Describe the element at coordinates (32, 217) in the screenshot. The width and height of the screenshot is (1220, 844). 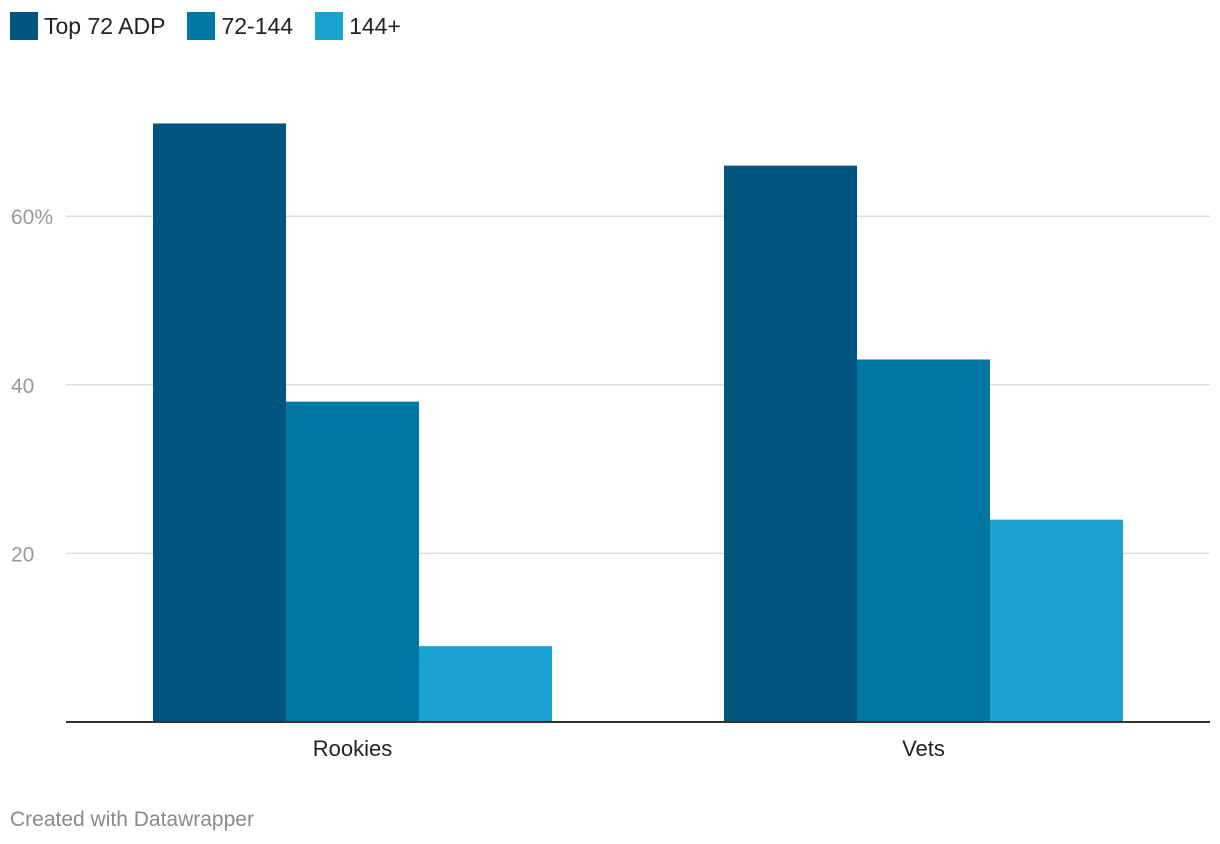
I see `y-tick-label-60: 60%` at that location.